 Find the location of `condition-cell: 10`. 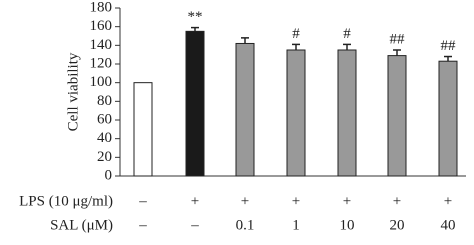

condition-cell: 10 is located at coordinates (347, 225).